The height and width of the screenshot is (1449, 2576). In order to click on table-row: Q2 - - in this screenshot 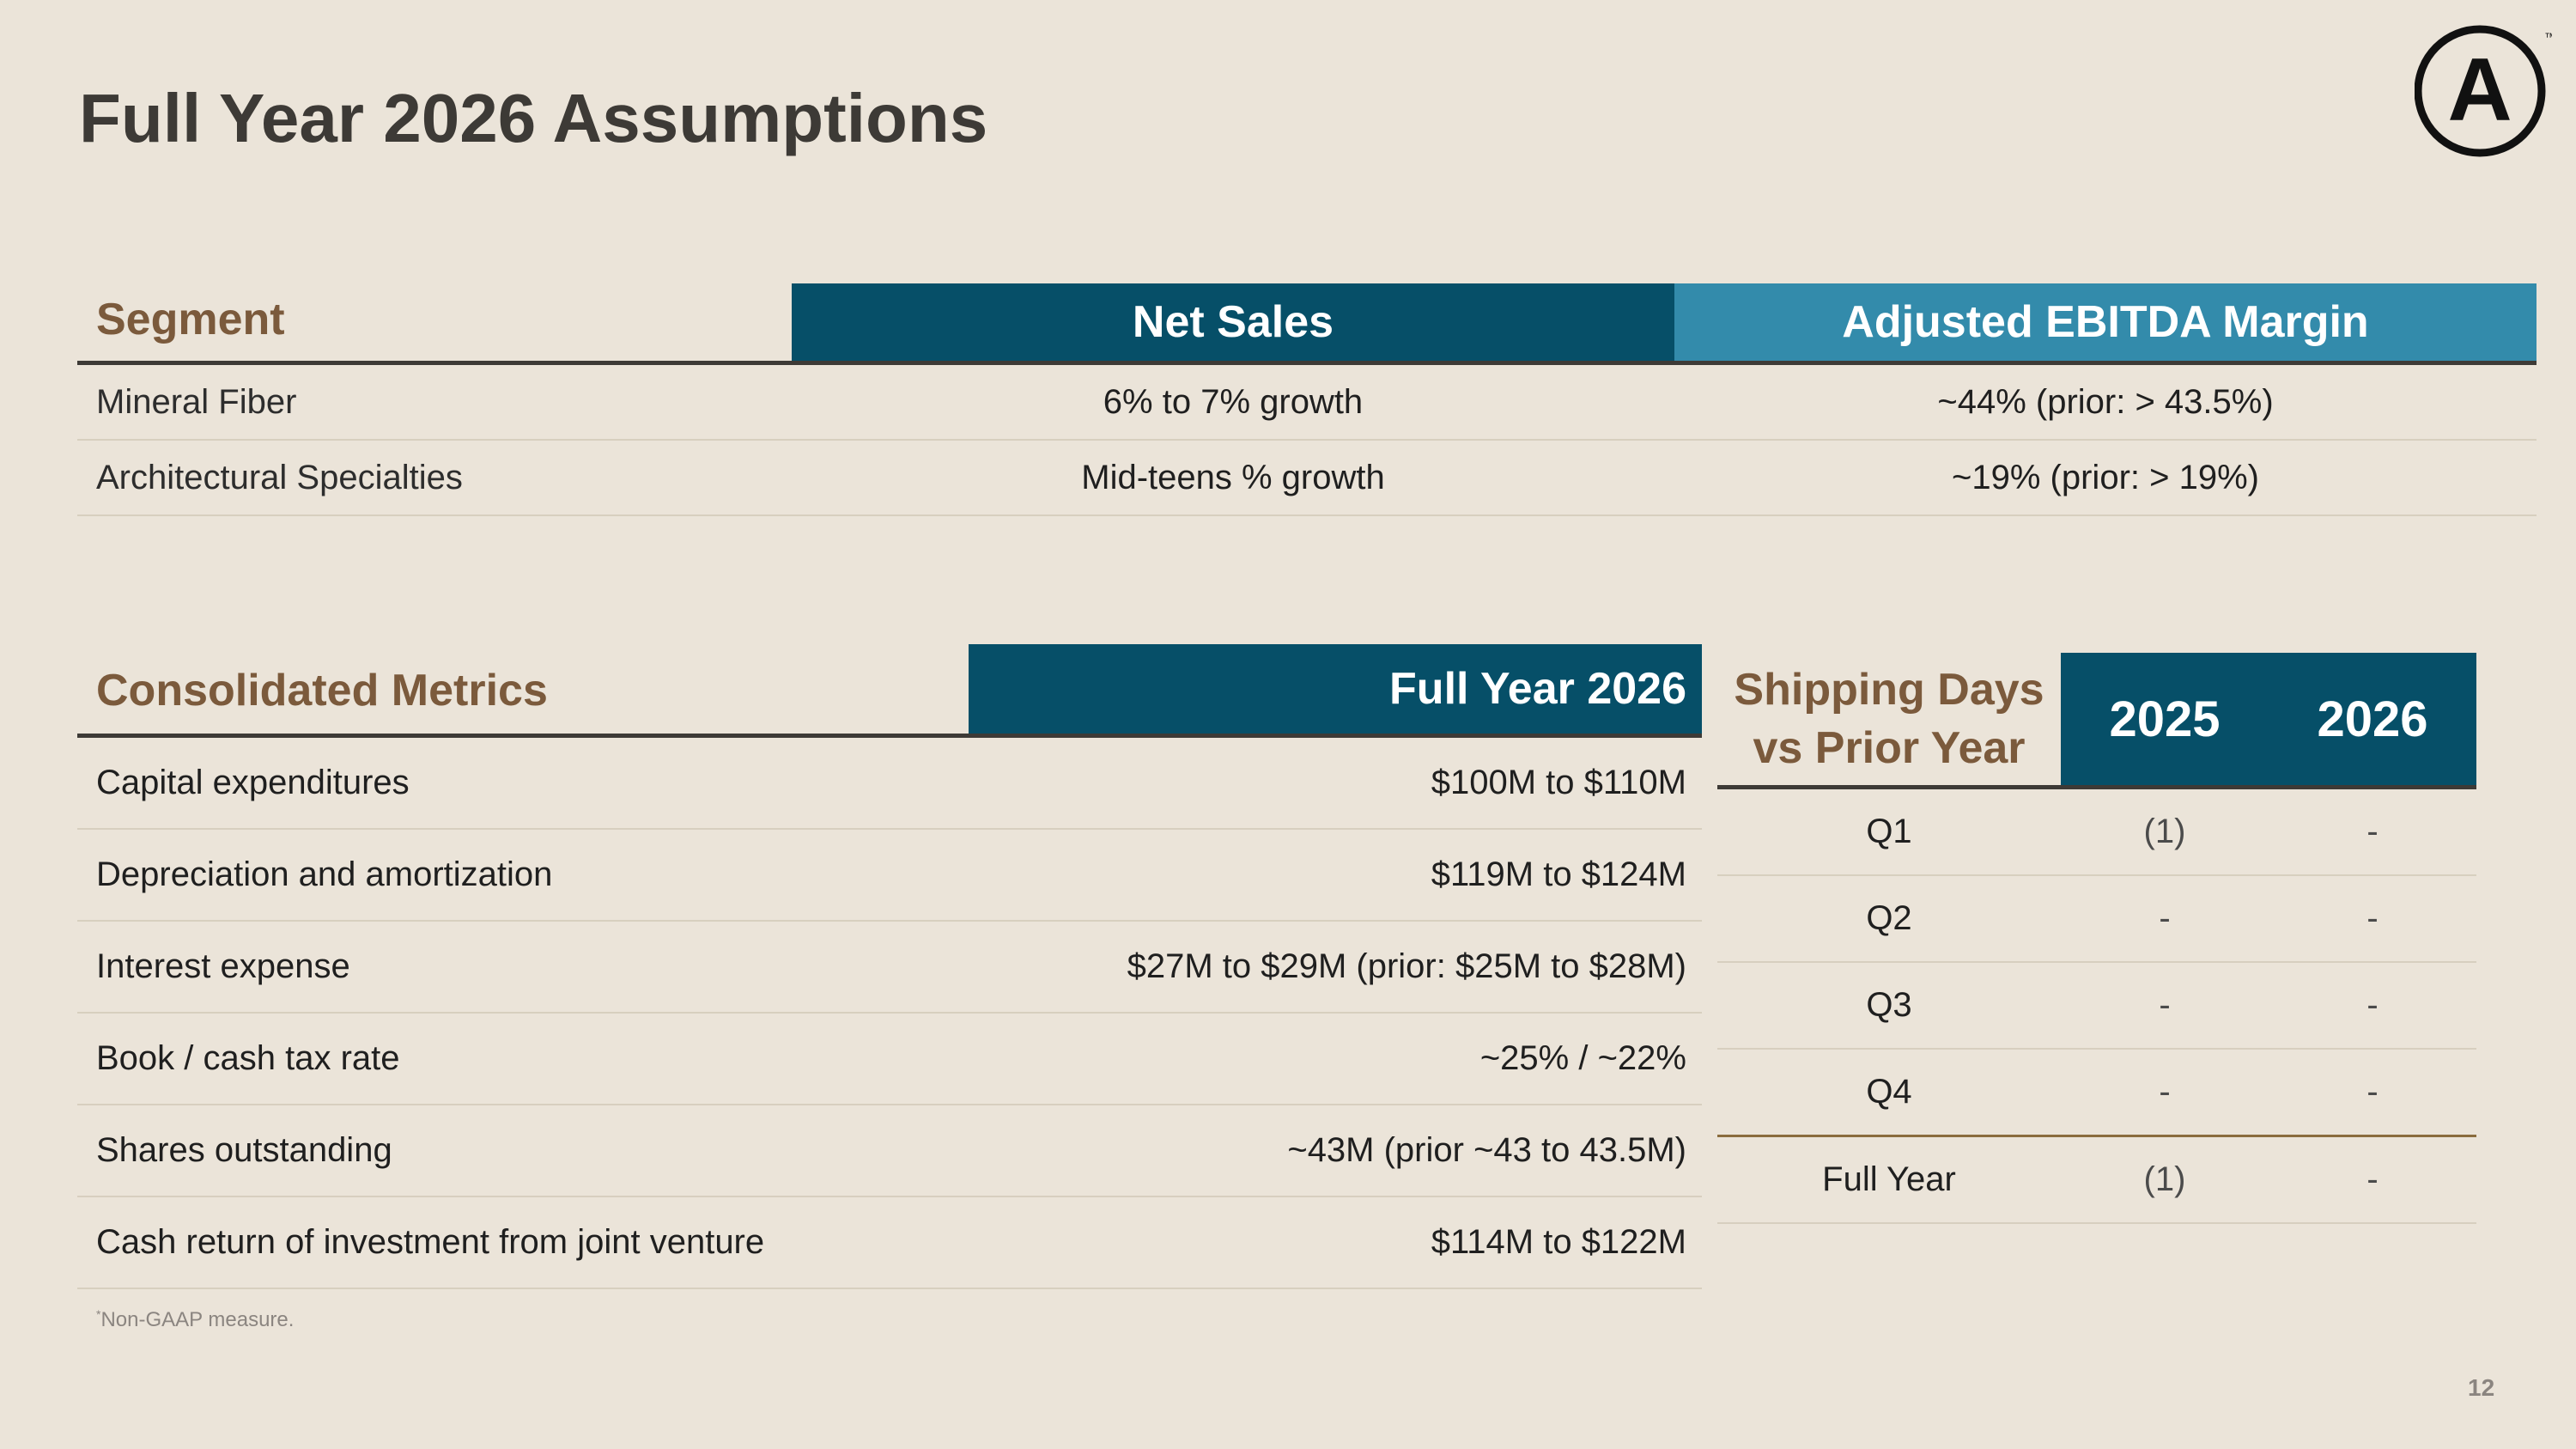, I will do `click(2097, 919)`.